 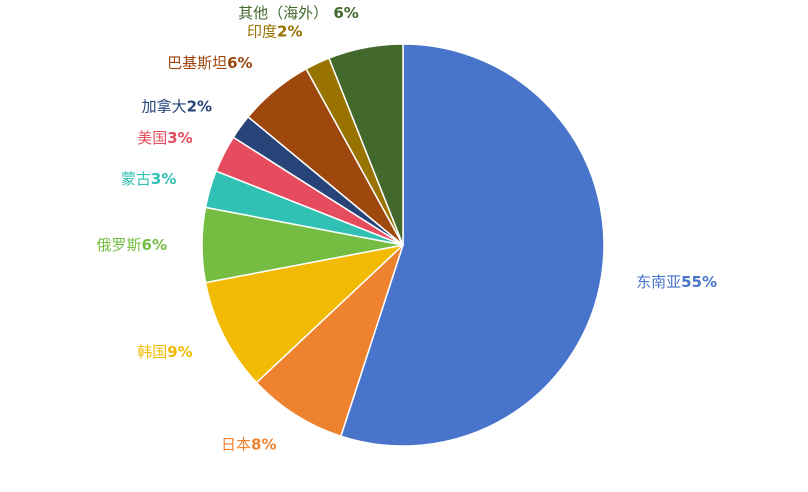 What do you see at coordinates (197, 63) in the screenshot?
I see `data-label-category: 巴基斯坦` at bounding box center [197, 63].